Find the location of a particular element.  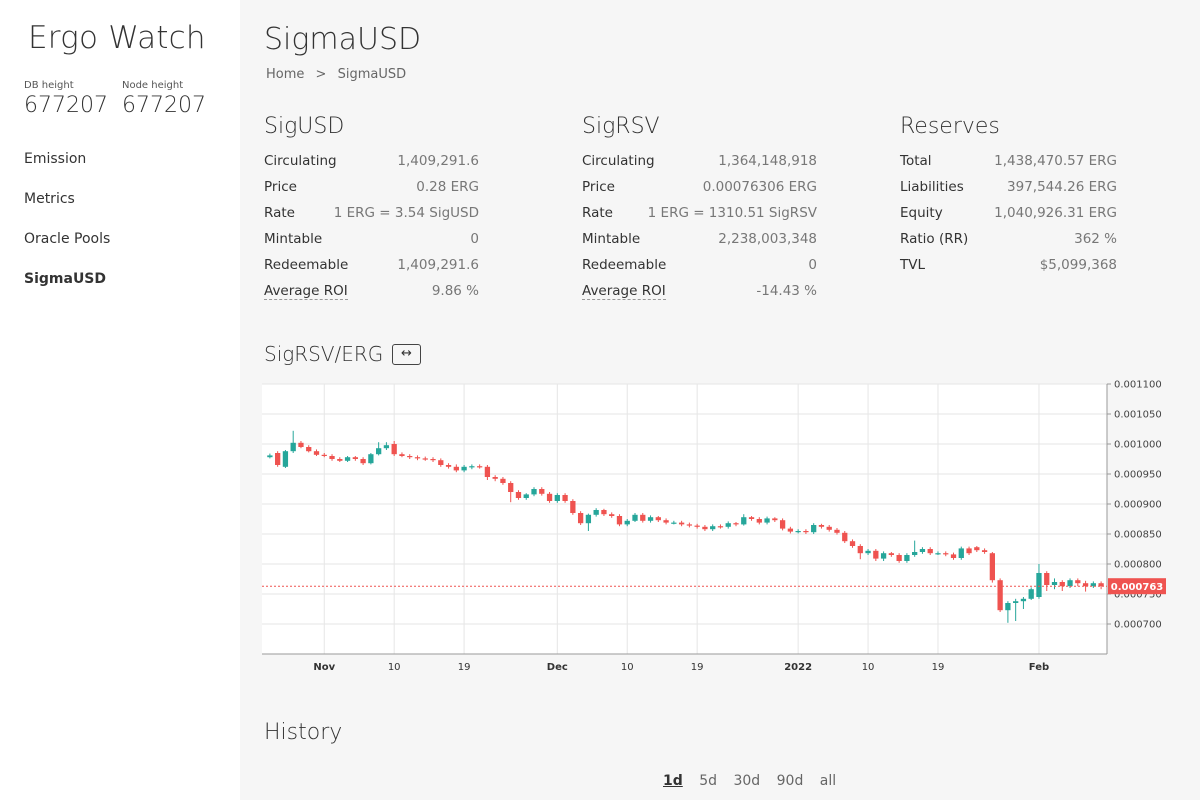

db-height-label: DB height is located at coordinates (49, 85).